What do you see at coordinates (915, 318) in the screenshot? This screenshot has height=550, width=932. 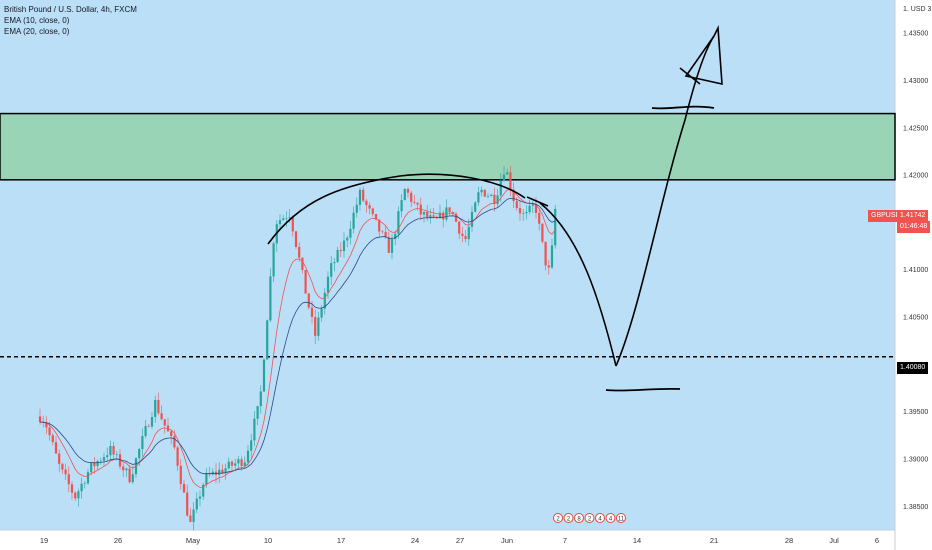 I see `price-tick-label: 1.40500` at bounding box center [915, 318].